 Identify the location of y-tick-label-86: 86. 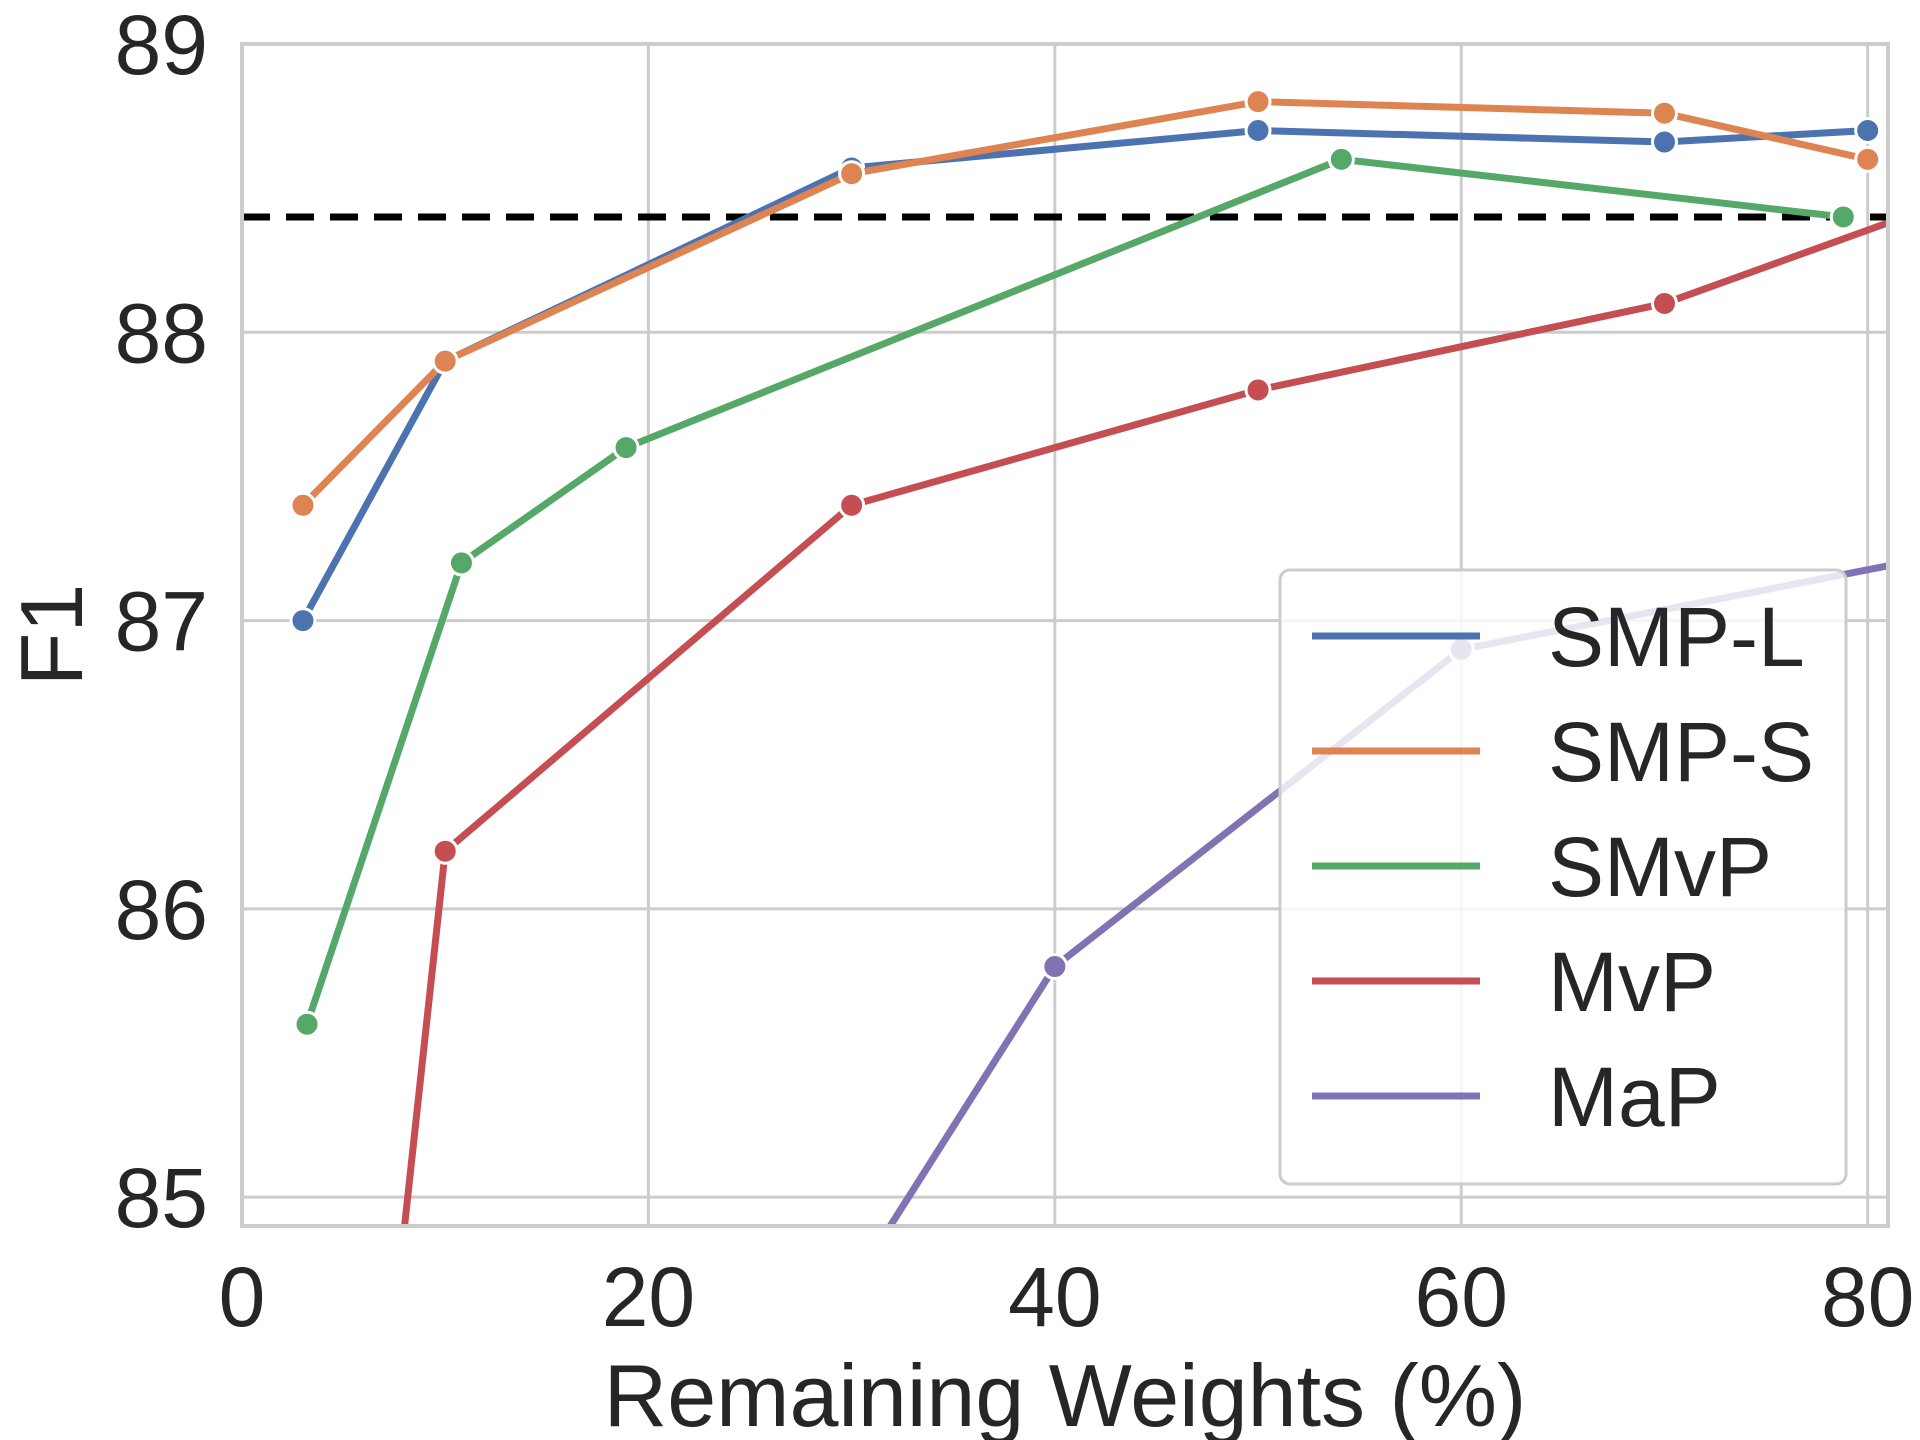
(161, 910).